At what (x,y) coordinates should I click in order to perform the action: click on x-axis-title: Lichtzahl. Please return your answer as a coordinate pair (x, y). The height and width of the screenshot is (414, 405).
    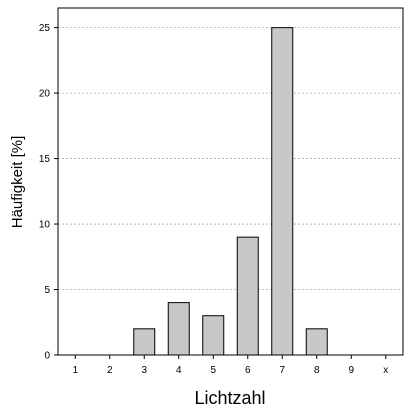
    Looking at the image, I should click on (229, 398).